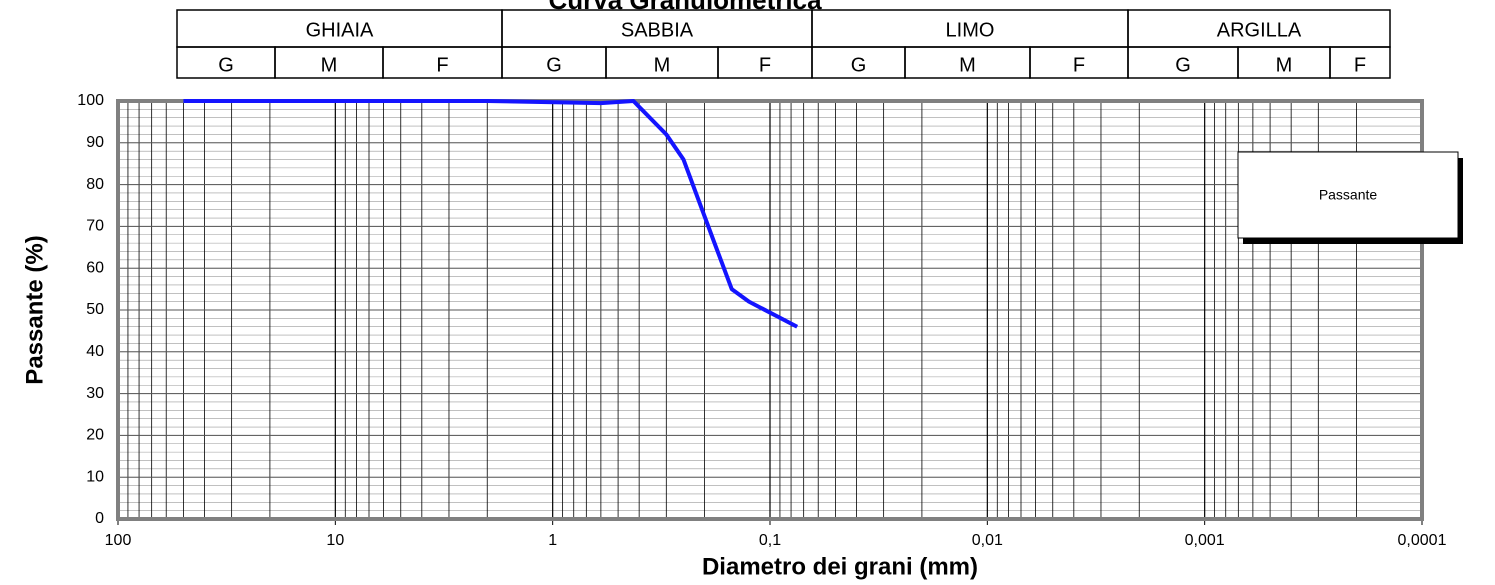 This screenshot has height=585, width=1495. I want to click on y-tick-label: 20, so click(95, 435).